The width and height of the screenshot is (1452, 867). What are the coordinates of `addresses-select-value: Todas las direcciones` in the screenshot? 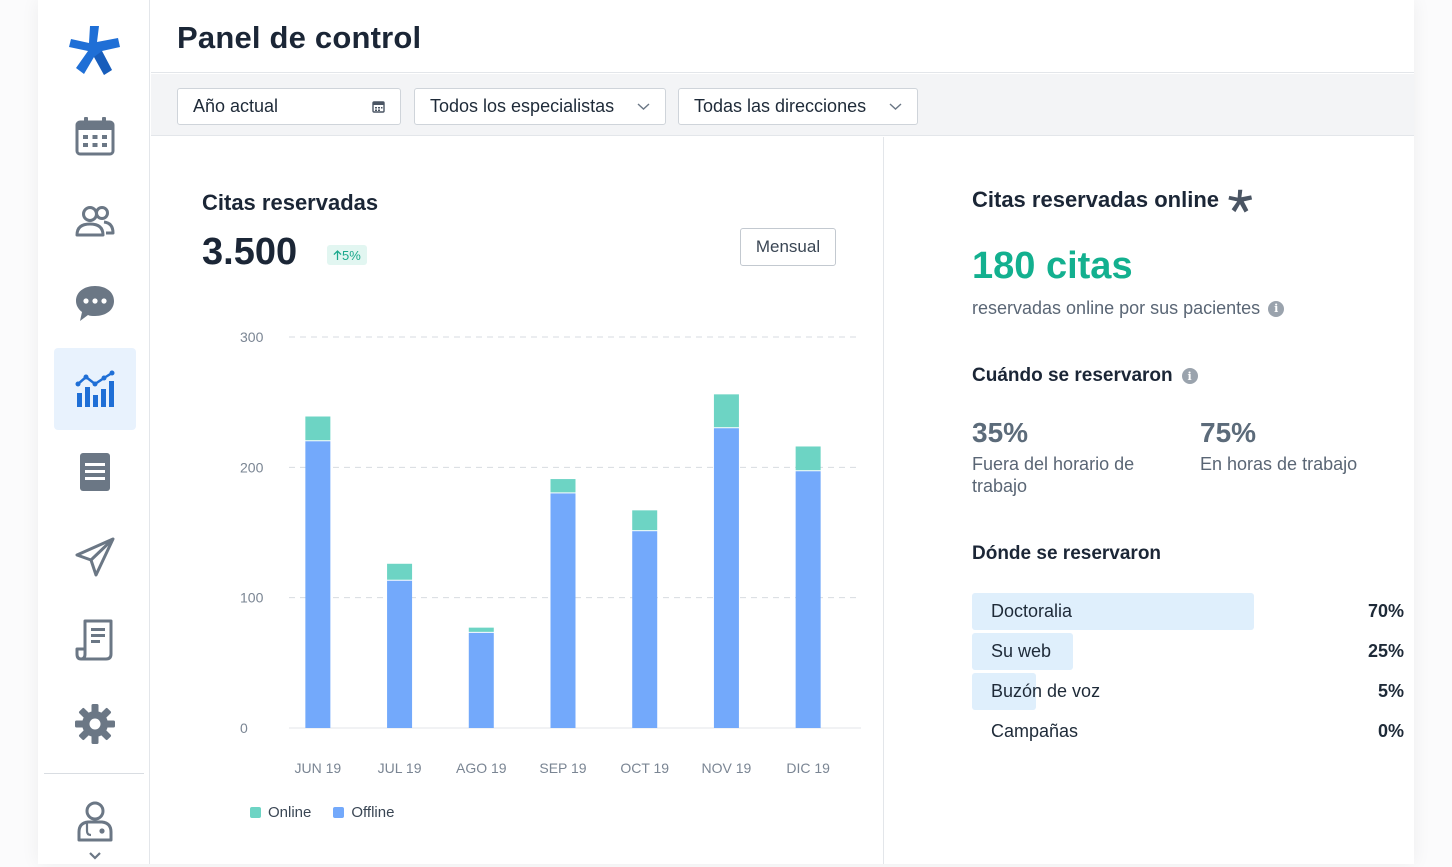 It's located at (780, 106).